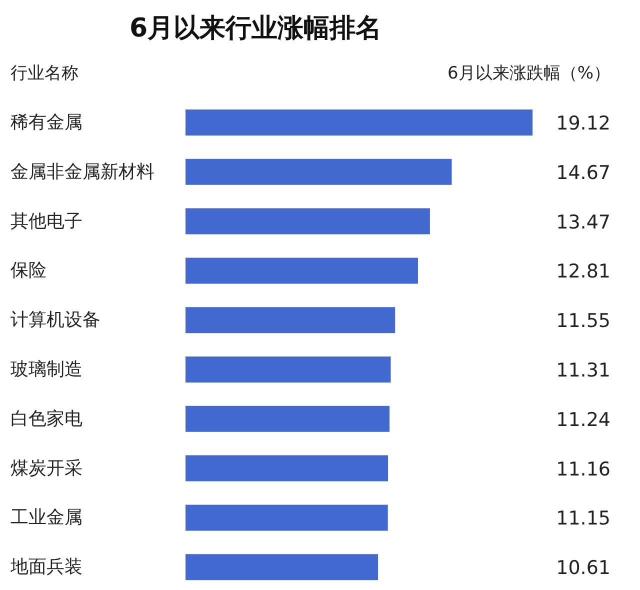 The width and height of the screenshot is (640, 590). What do you see at coordinates (583, 419) in the screenshot?
I see `data-label: 11.24` at bounding box center [583, 419].